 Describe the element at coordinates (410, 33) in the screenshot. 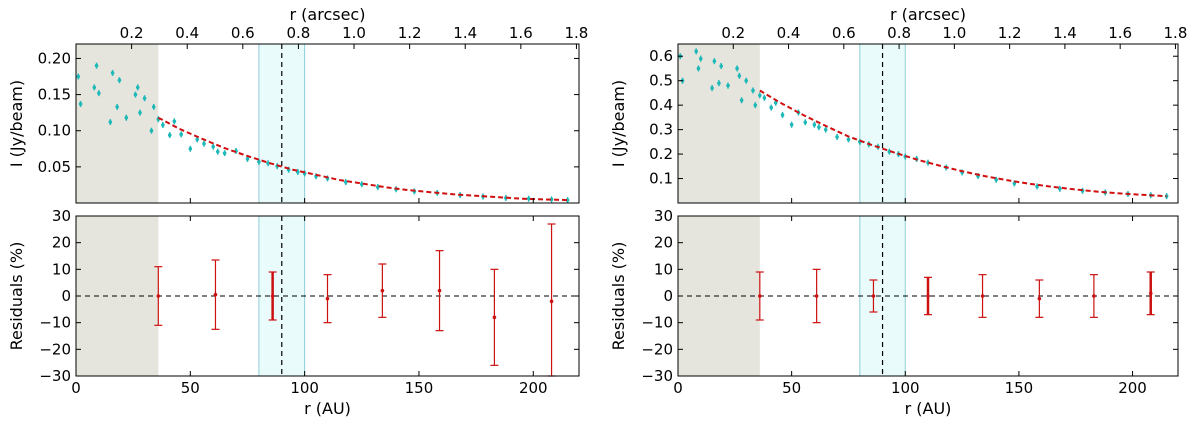

I see `arcsec-tick-label: 1.2` at that location.